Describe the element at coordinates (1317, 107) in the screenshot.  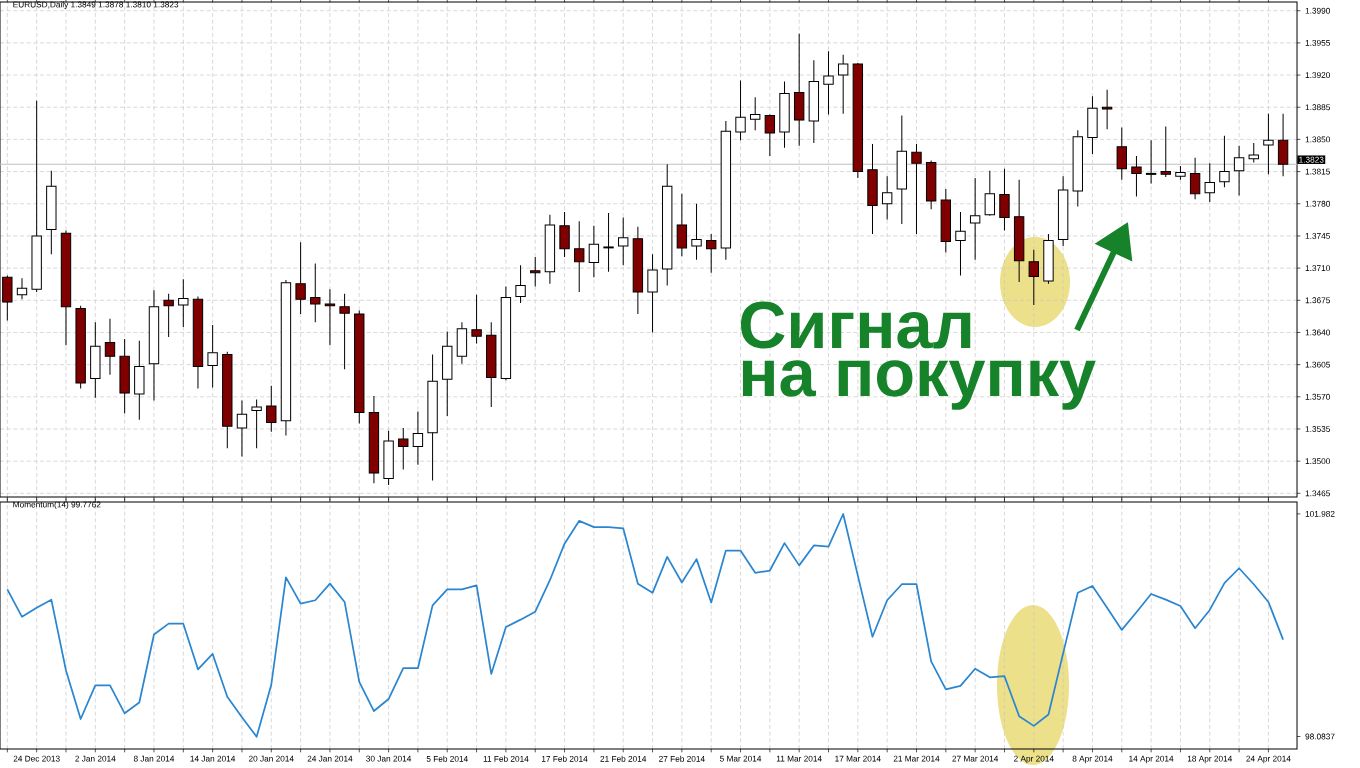
I see `y-tick-label: 1.3885` at that location.